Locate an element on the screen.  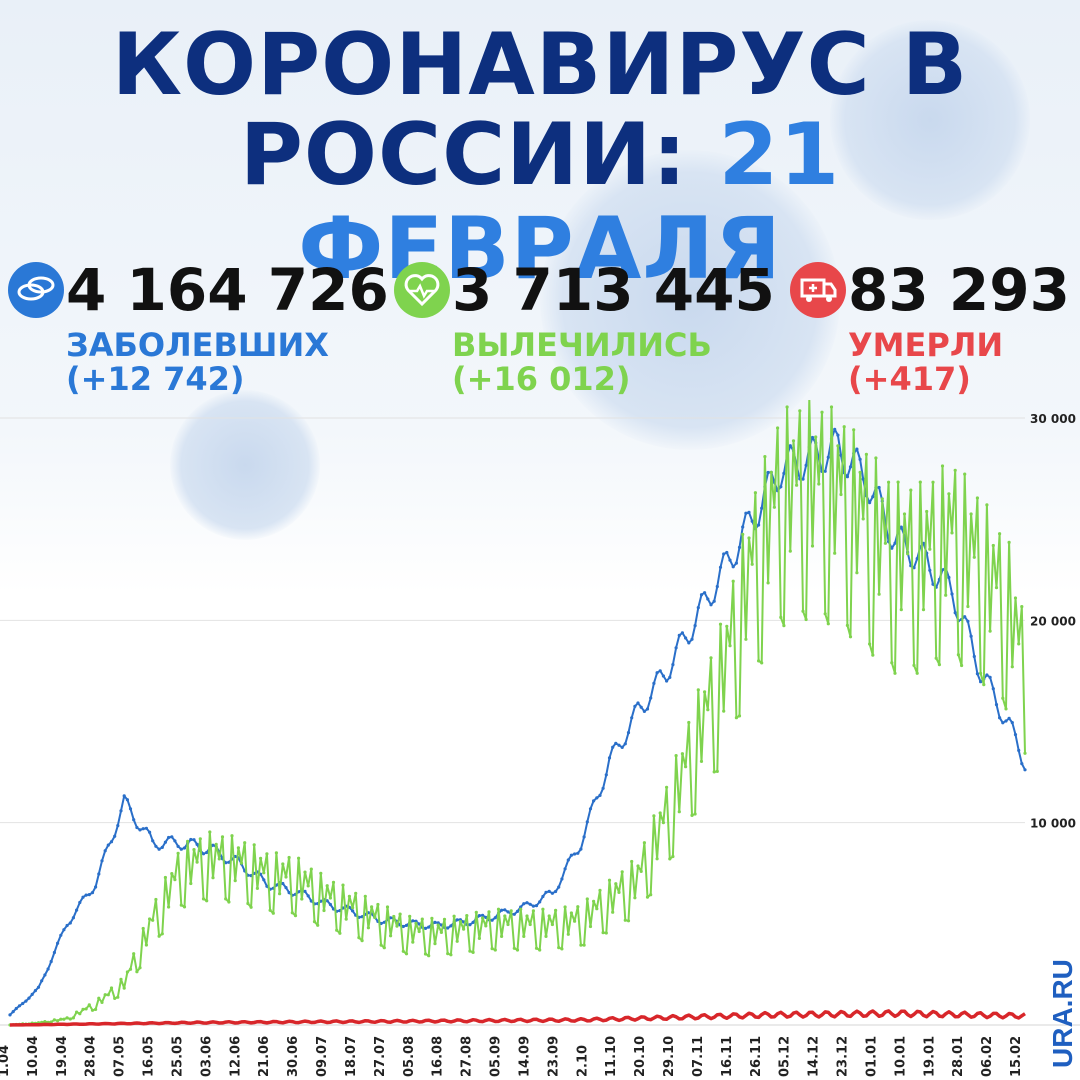
series-deaths-line is located at coordinates (517, 1018).